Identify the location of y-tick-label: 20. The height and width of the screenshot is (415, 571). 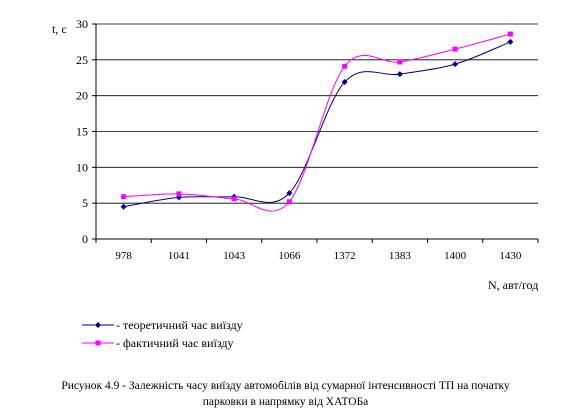
(82, 96).